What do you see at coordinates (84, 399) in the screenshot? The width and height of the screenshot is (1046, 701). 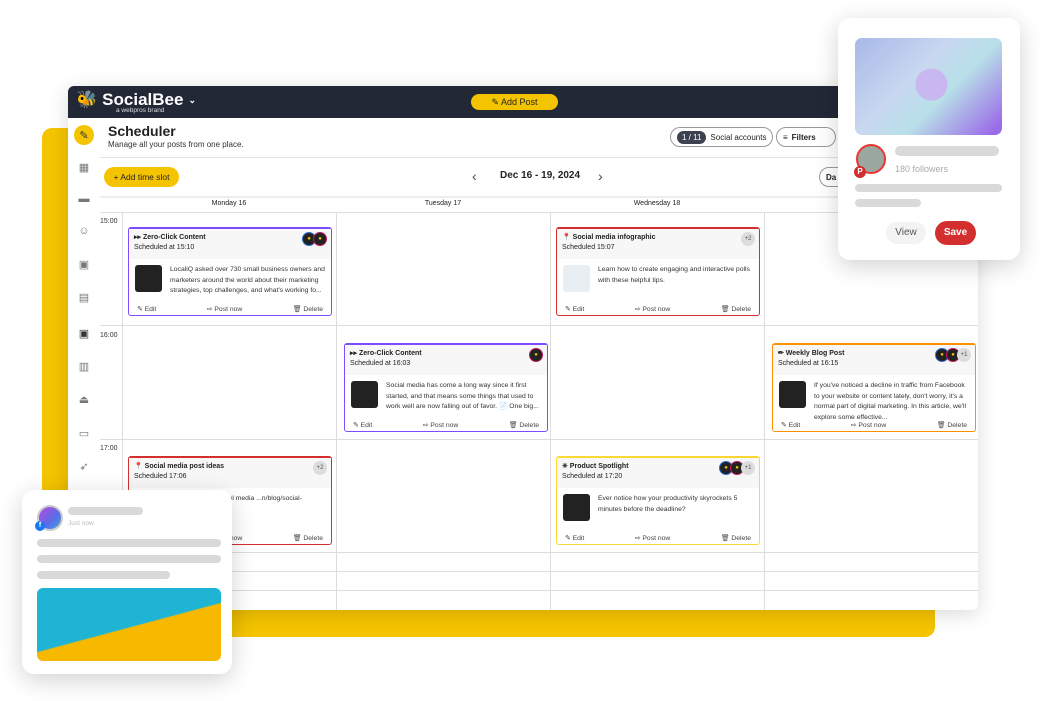 I see `bucket-icon: ⏏` at bounding box center [84, 399].